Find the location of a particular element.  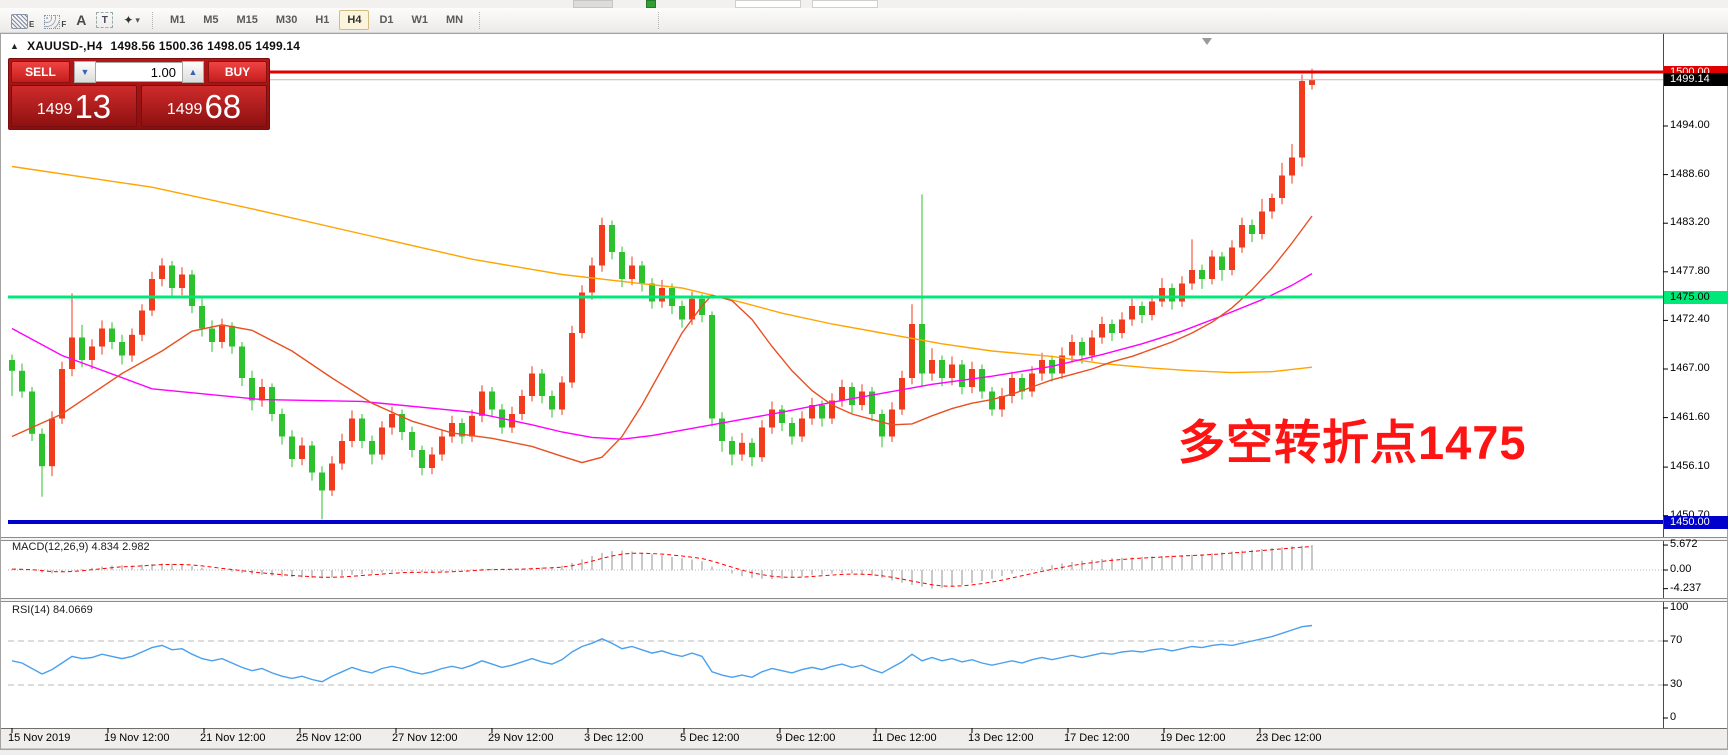

time-tick-label: 25 Nov 12:00 is located at coordinates (329, 738).